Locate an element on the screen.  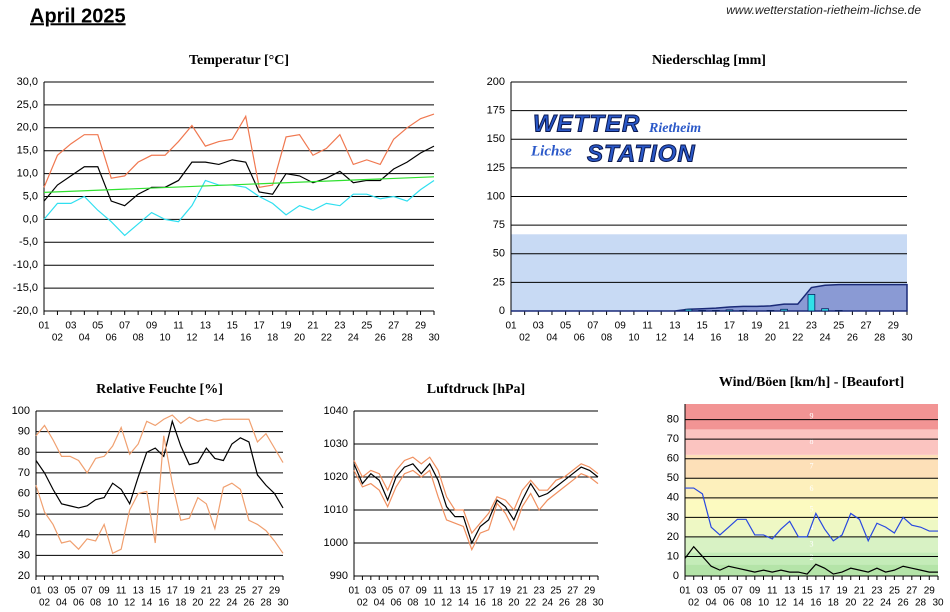
y-tick-label: 25,0 is located at coordinates (27, 105).